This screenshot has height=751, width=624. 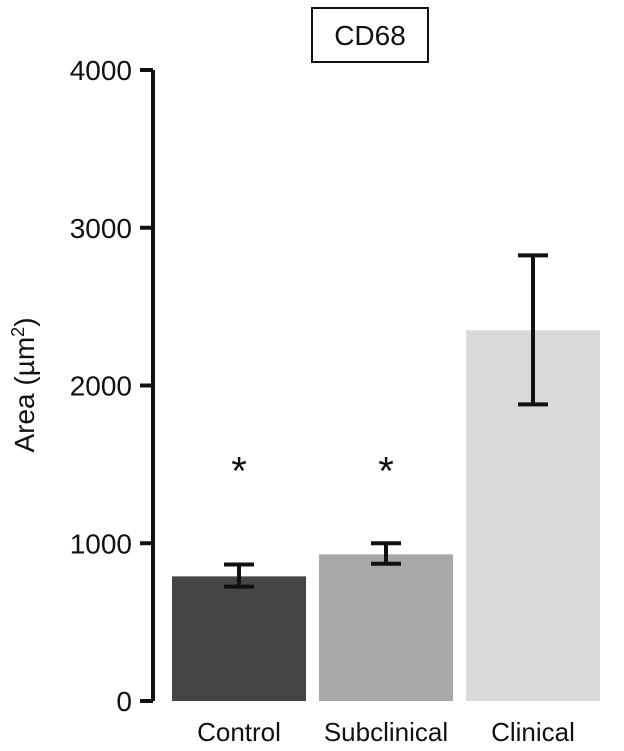 I want to click on y-tick-label: 1000, so click(x=101, y=543).